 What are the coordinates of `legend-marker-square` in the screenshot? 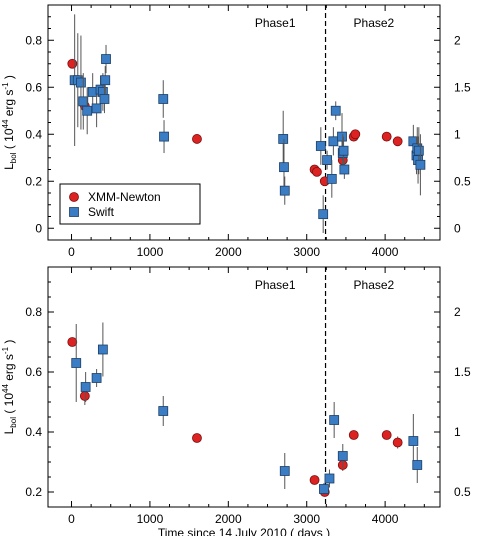 It's located at (74, 212).